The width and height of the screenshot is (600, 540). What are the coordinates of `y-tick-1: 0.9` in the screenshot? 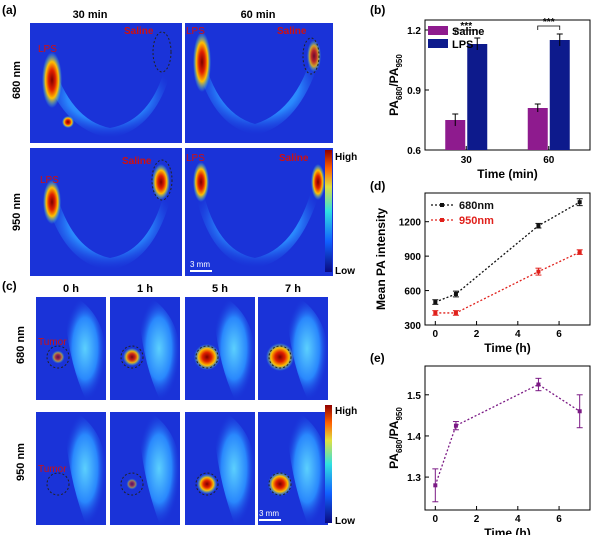 It's located at (414, 91).